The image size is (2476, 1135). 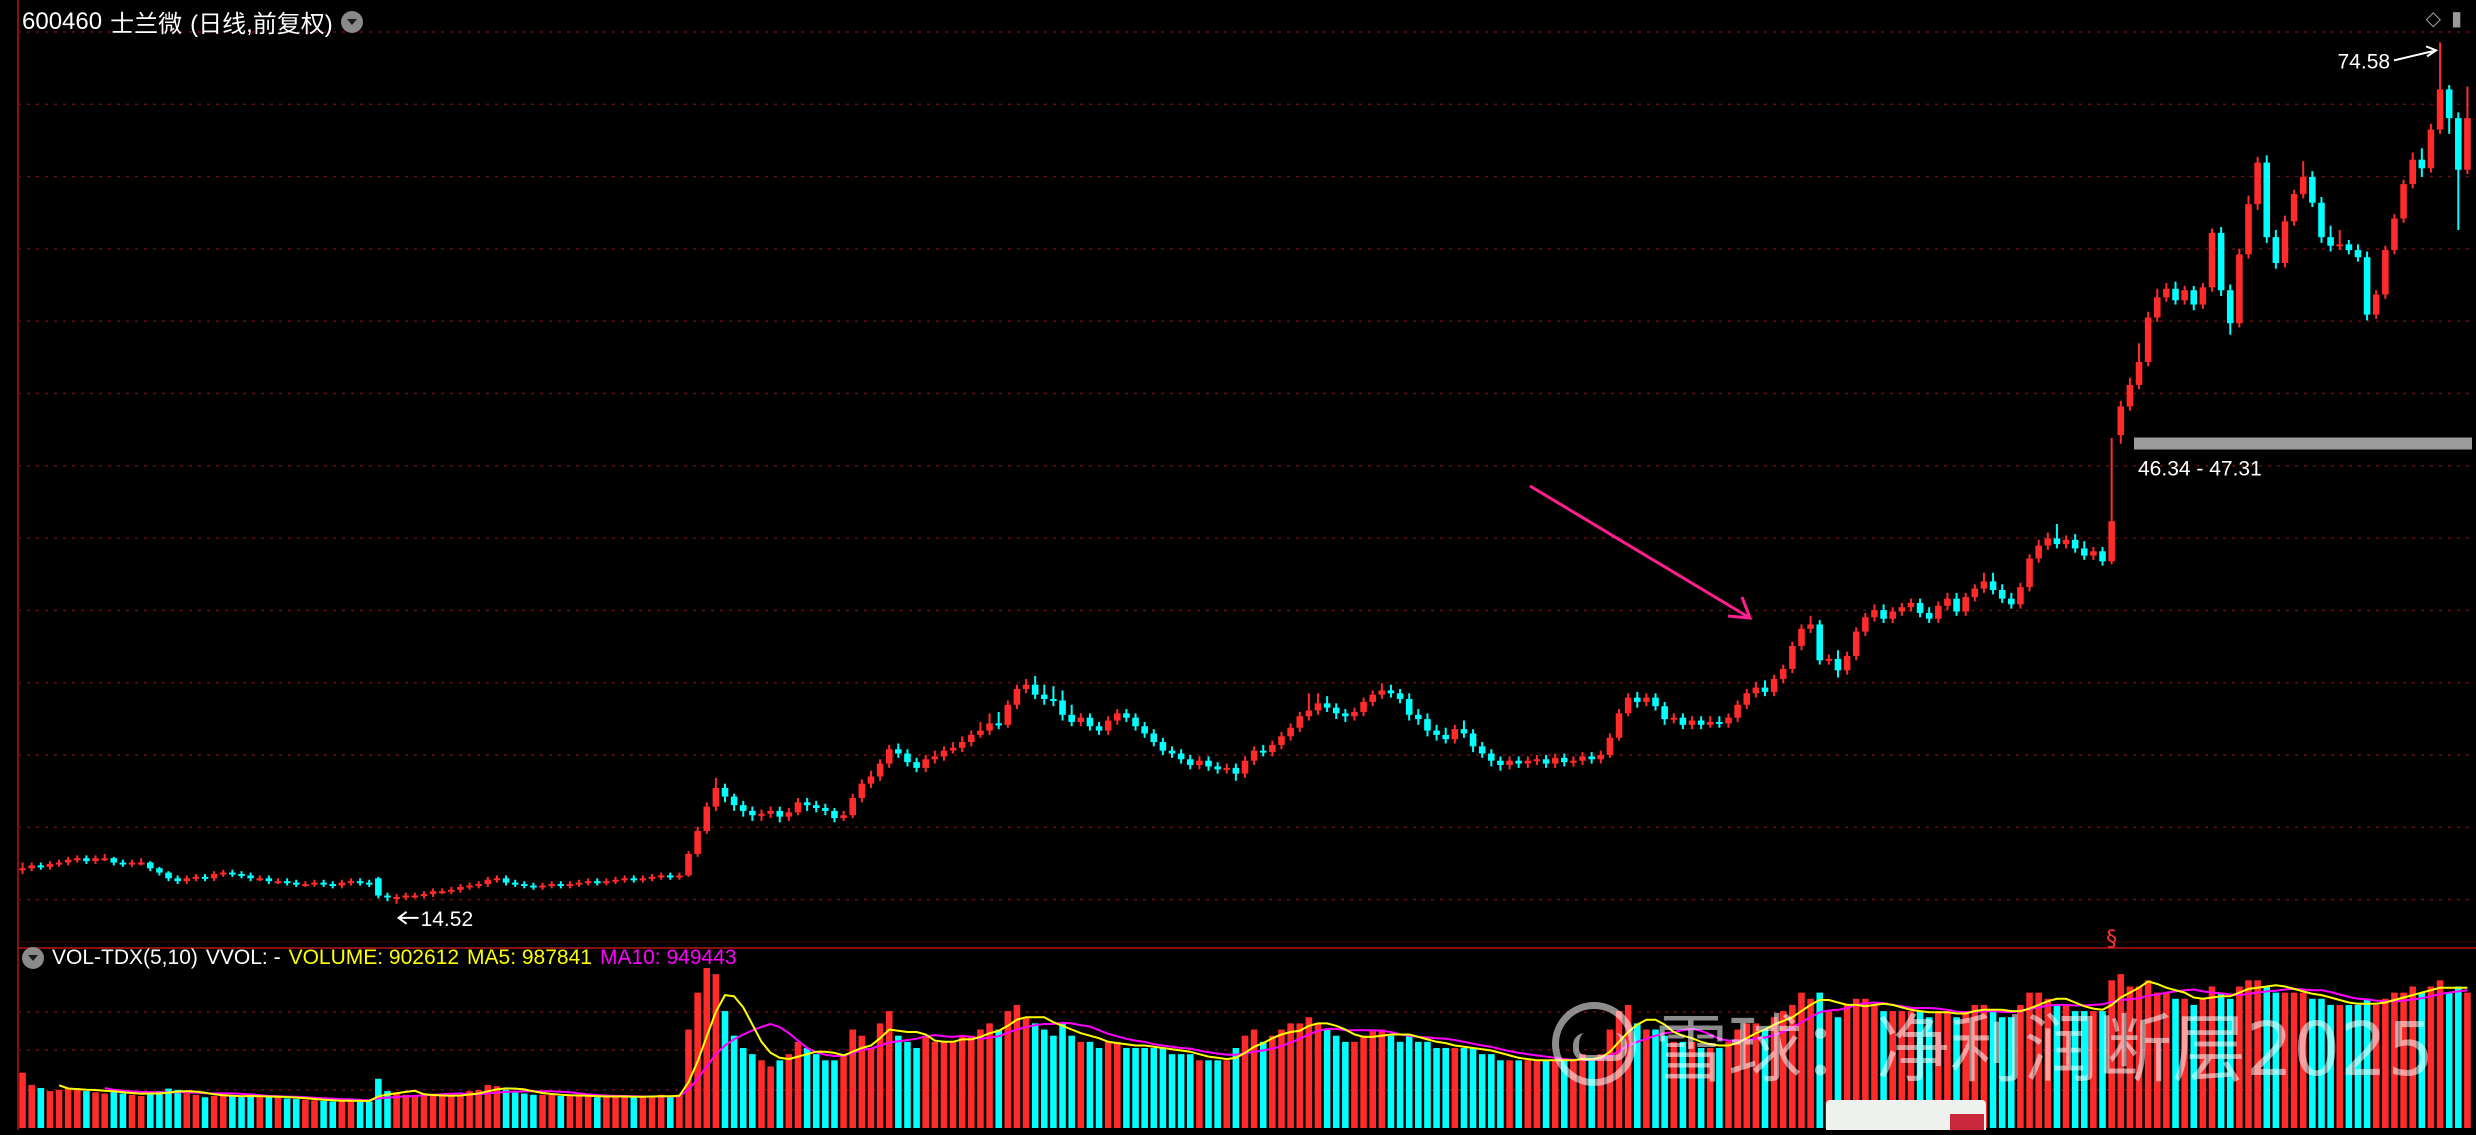 What do you see at coordinates (1967, 1122) in the screenshot?
I see `popup-badge` at bounding box center [1967, 1122].